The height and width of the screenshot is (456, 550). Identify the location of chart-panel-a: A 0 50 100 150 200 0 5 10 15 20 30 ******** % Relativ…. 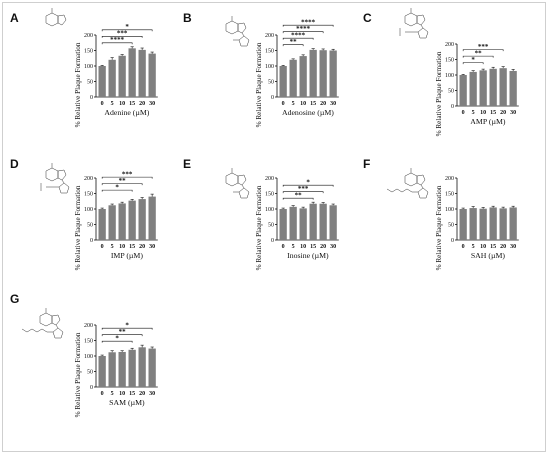
(84, 67).